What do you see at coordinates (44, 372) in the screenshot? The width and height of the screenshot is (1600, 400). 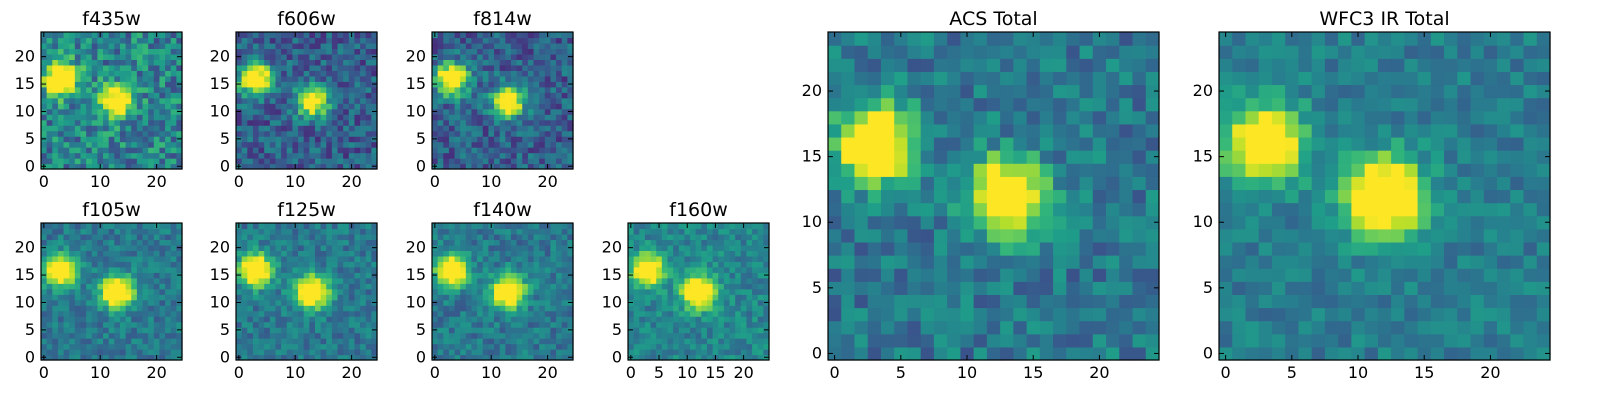 I see `x-tick-label: 0` at bounding box center [44, 372].